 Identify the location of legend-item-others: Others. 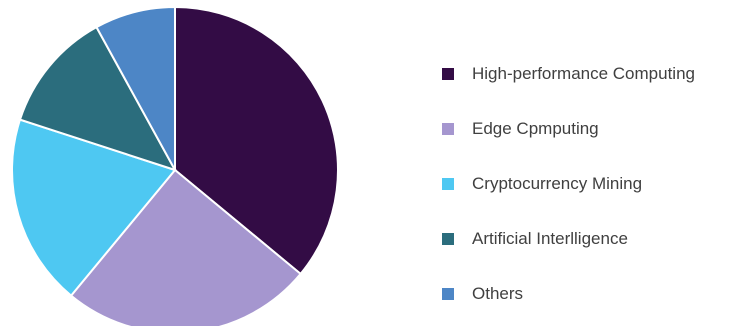
(568, 293).